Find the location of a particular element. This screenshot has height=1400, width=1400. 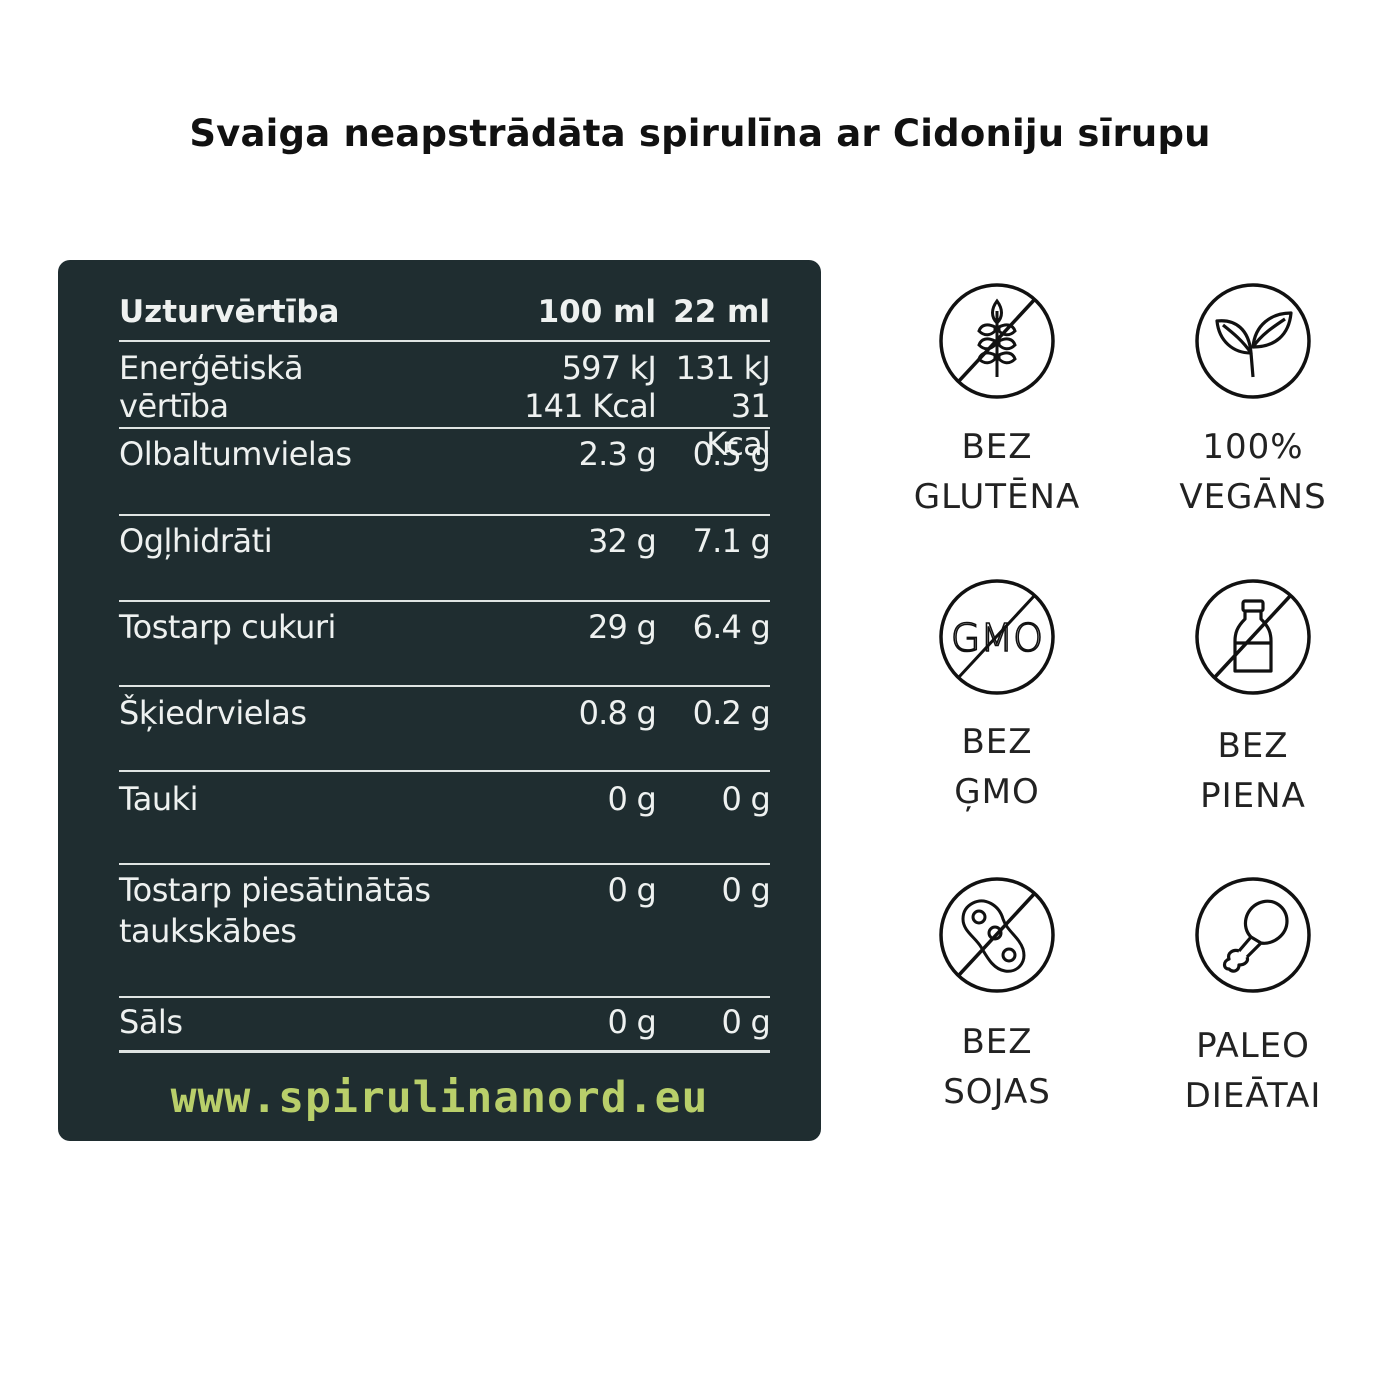

table-row: Sāls 0 g 0 g is located at coordinates (445, 1023).